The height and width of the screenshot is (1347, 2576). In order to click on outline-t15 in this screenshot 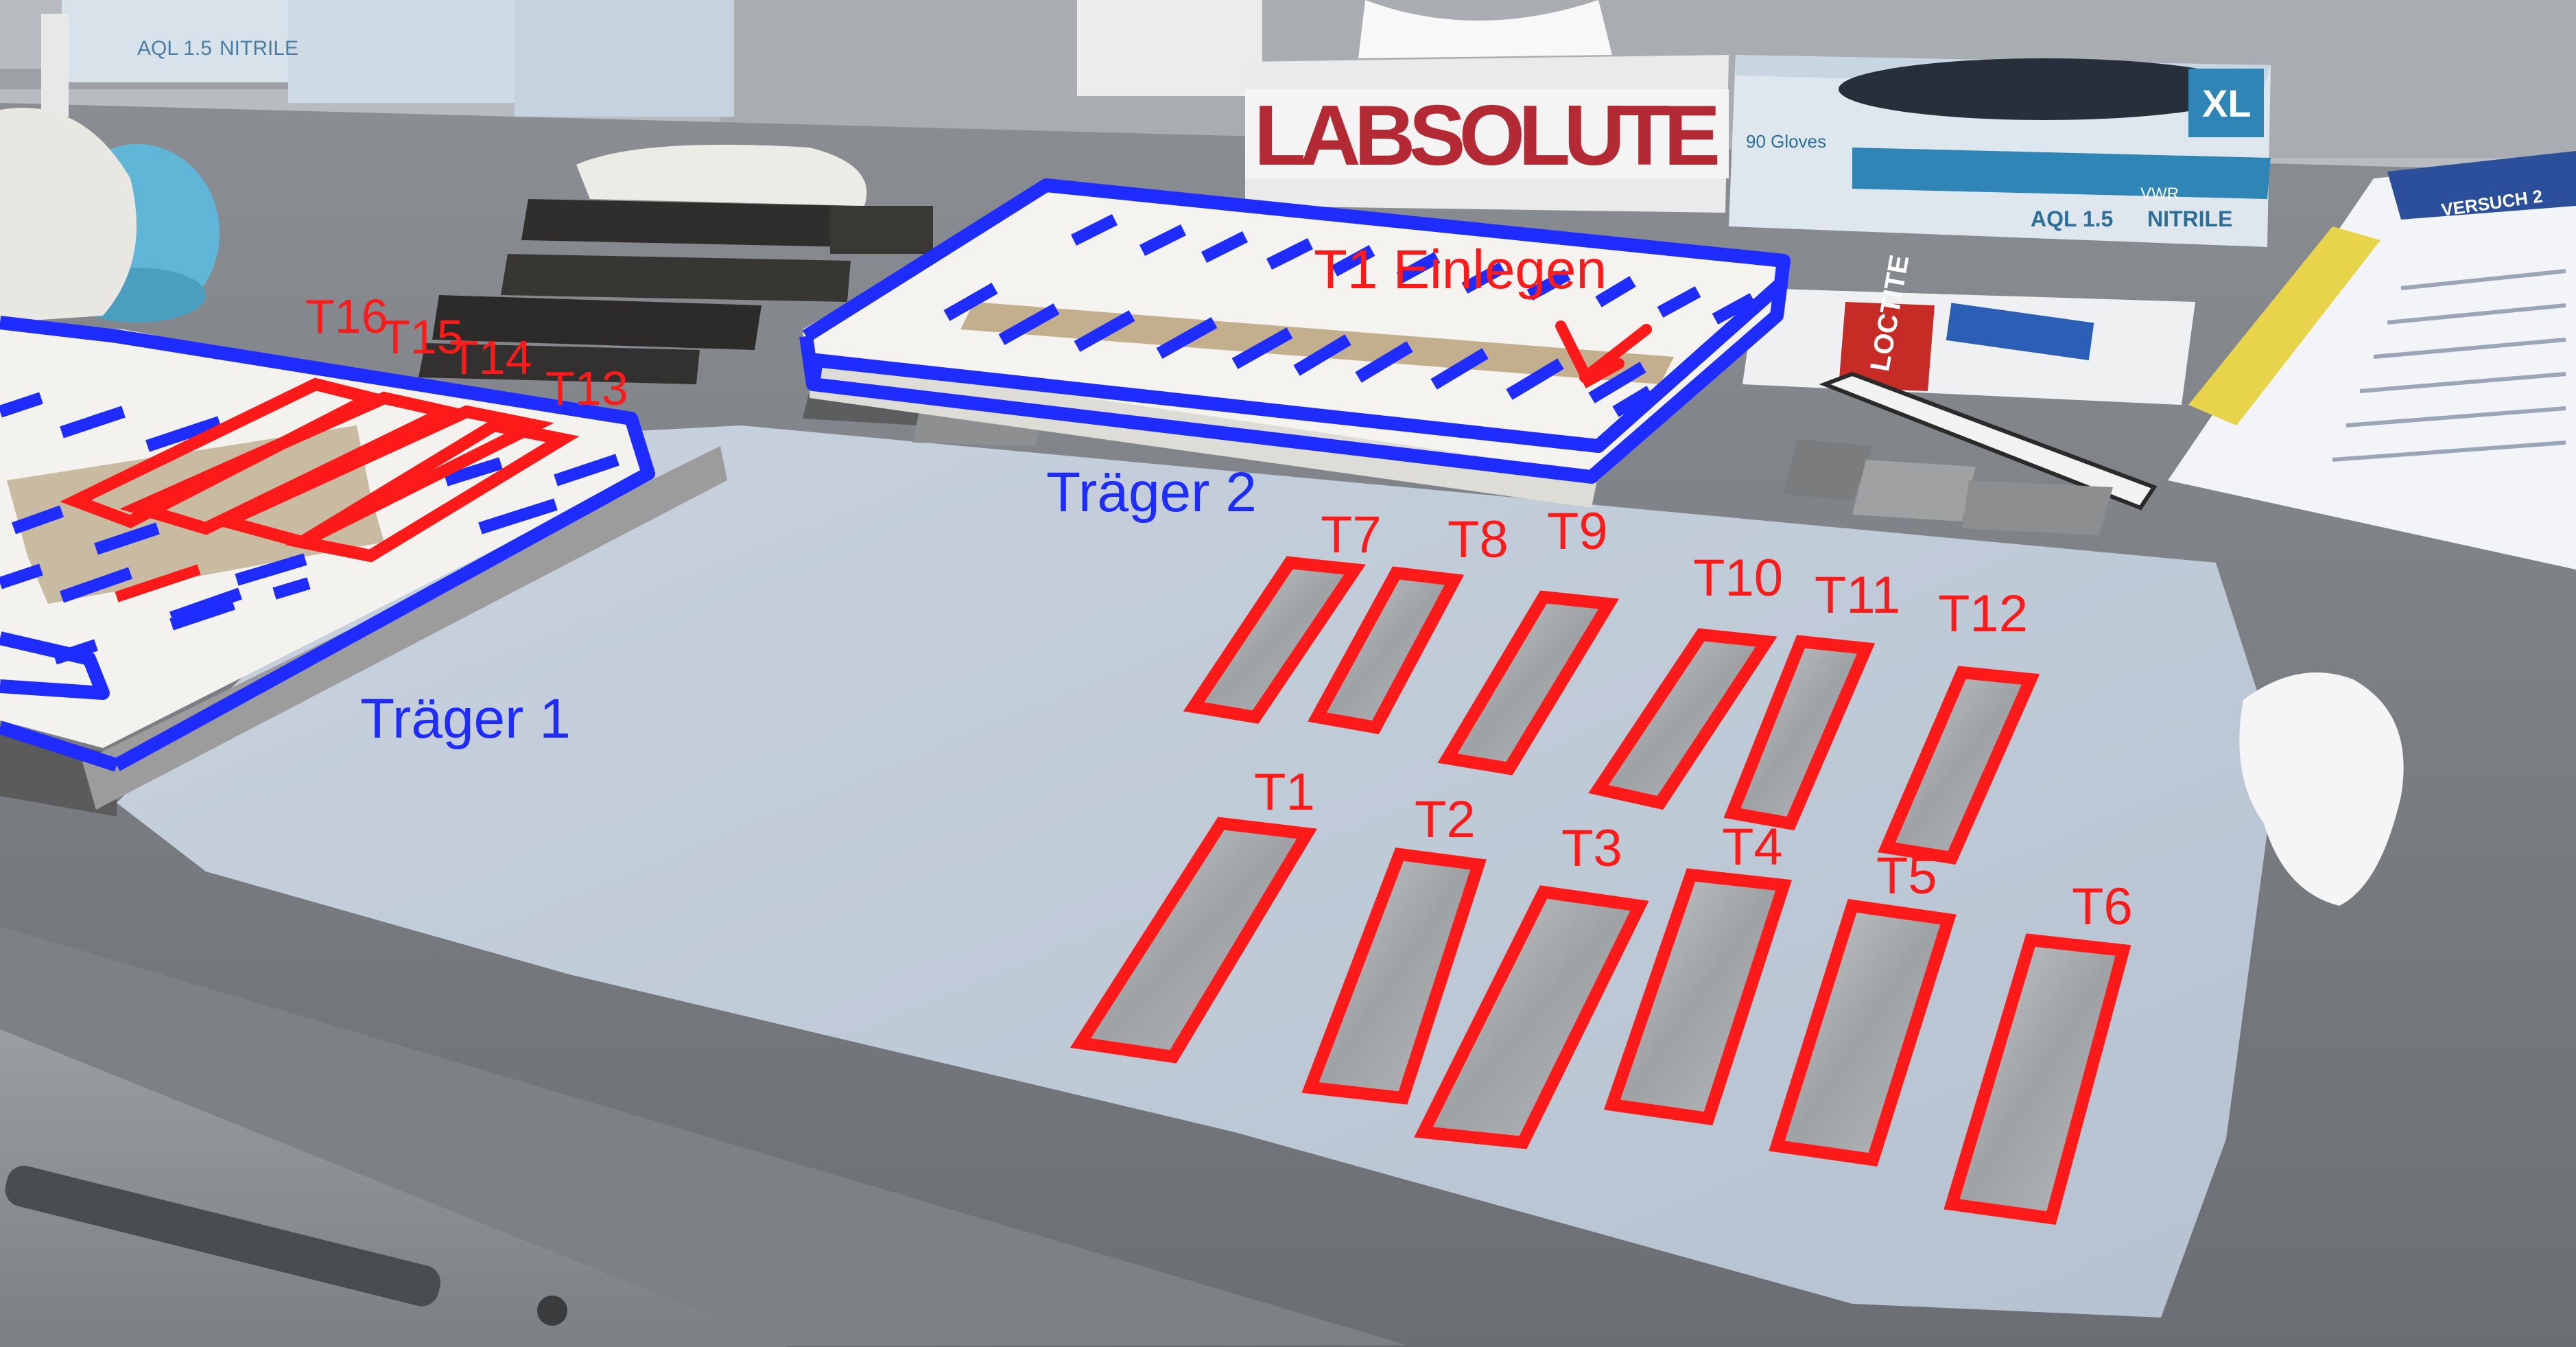, I will do `click(292, 463)`.